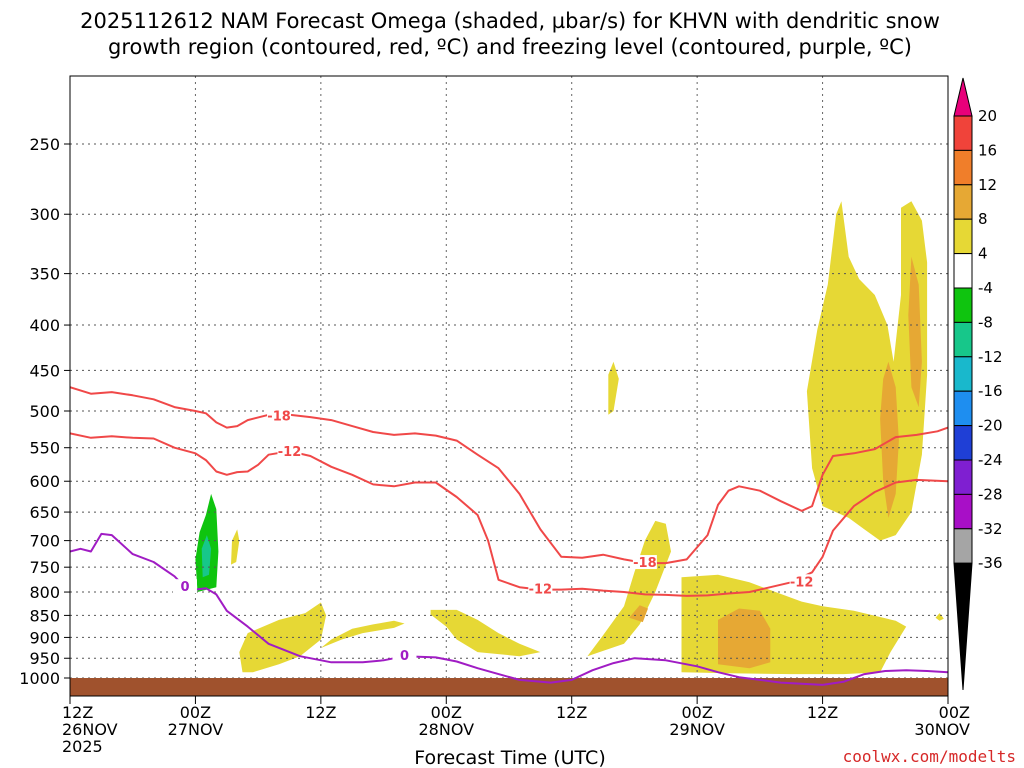 This screenshot has width=1024, height=768. Describe the element at coordinates (571, 712) in the screenshot. I see `x-tick-label-48-1: 12Z` at that location.